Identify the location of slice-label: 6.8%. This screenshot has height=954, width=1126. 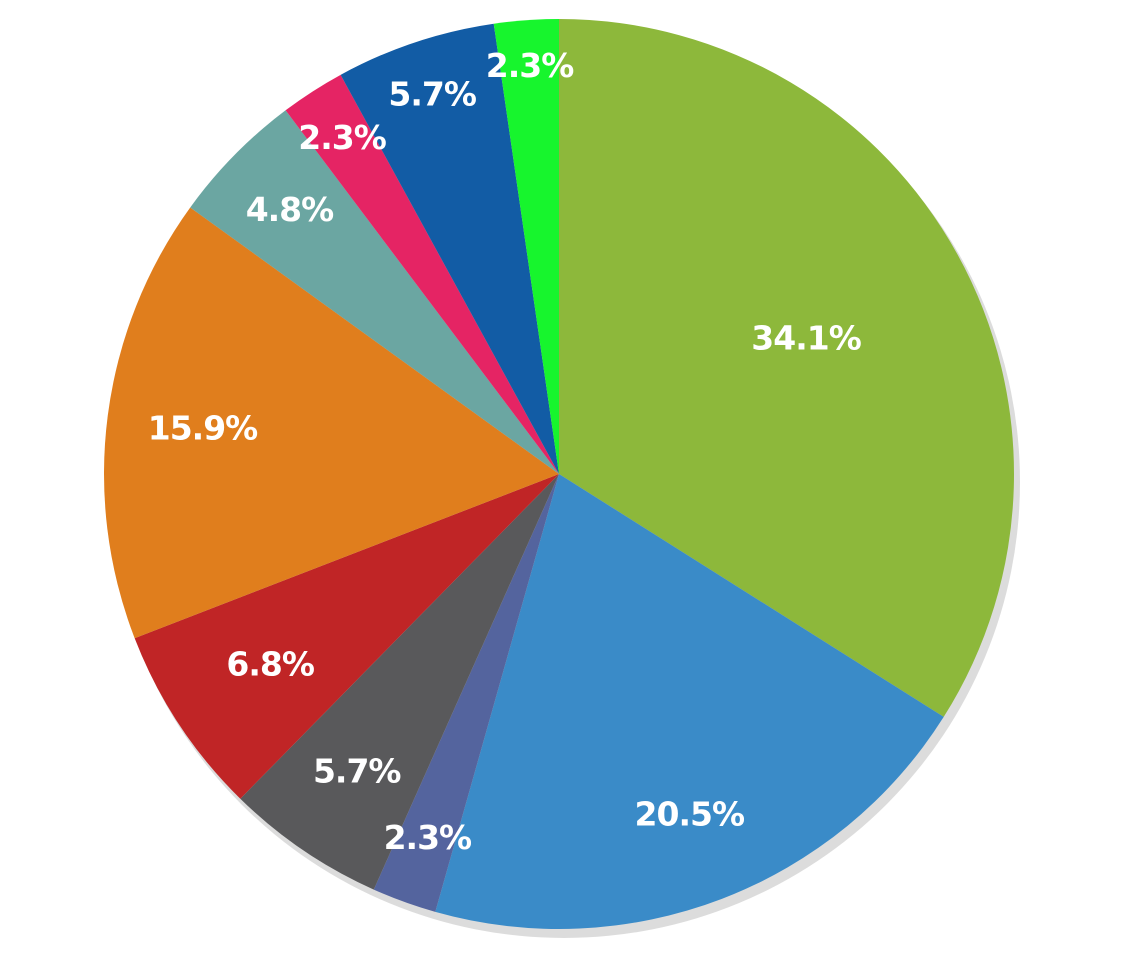
(270, 664).